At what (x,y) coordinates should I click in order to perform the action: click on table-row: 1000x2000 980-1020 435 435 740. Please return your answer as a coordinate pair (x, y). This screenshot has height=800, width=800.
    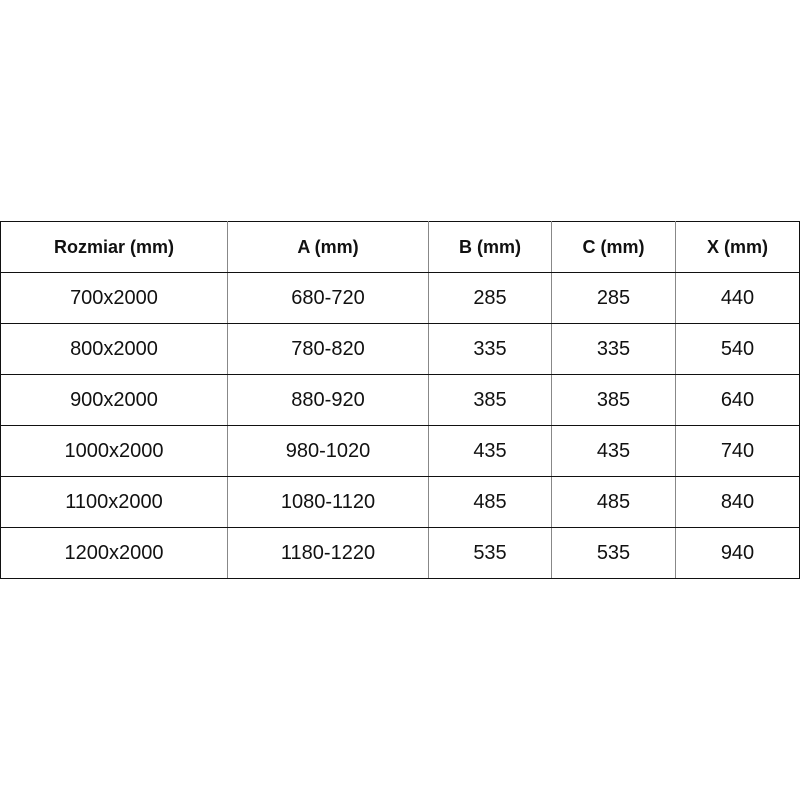
    Looking at the image, I should click on (400, 451).